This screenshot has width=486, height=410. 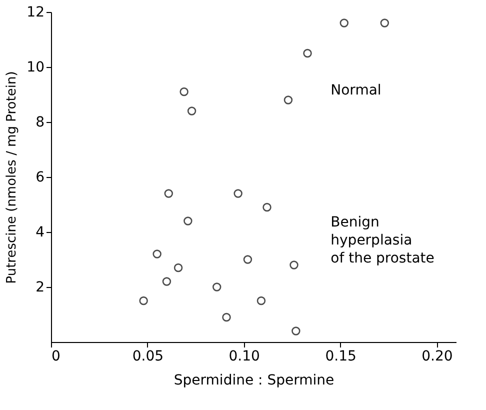 I want to click on y-tick-label: 8, so click(x=40, y=122).